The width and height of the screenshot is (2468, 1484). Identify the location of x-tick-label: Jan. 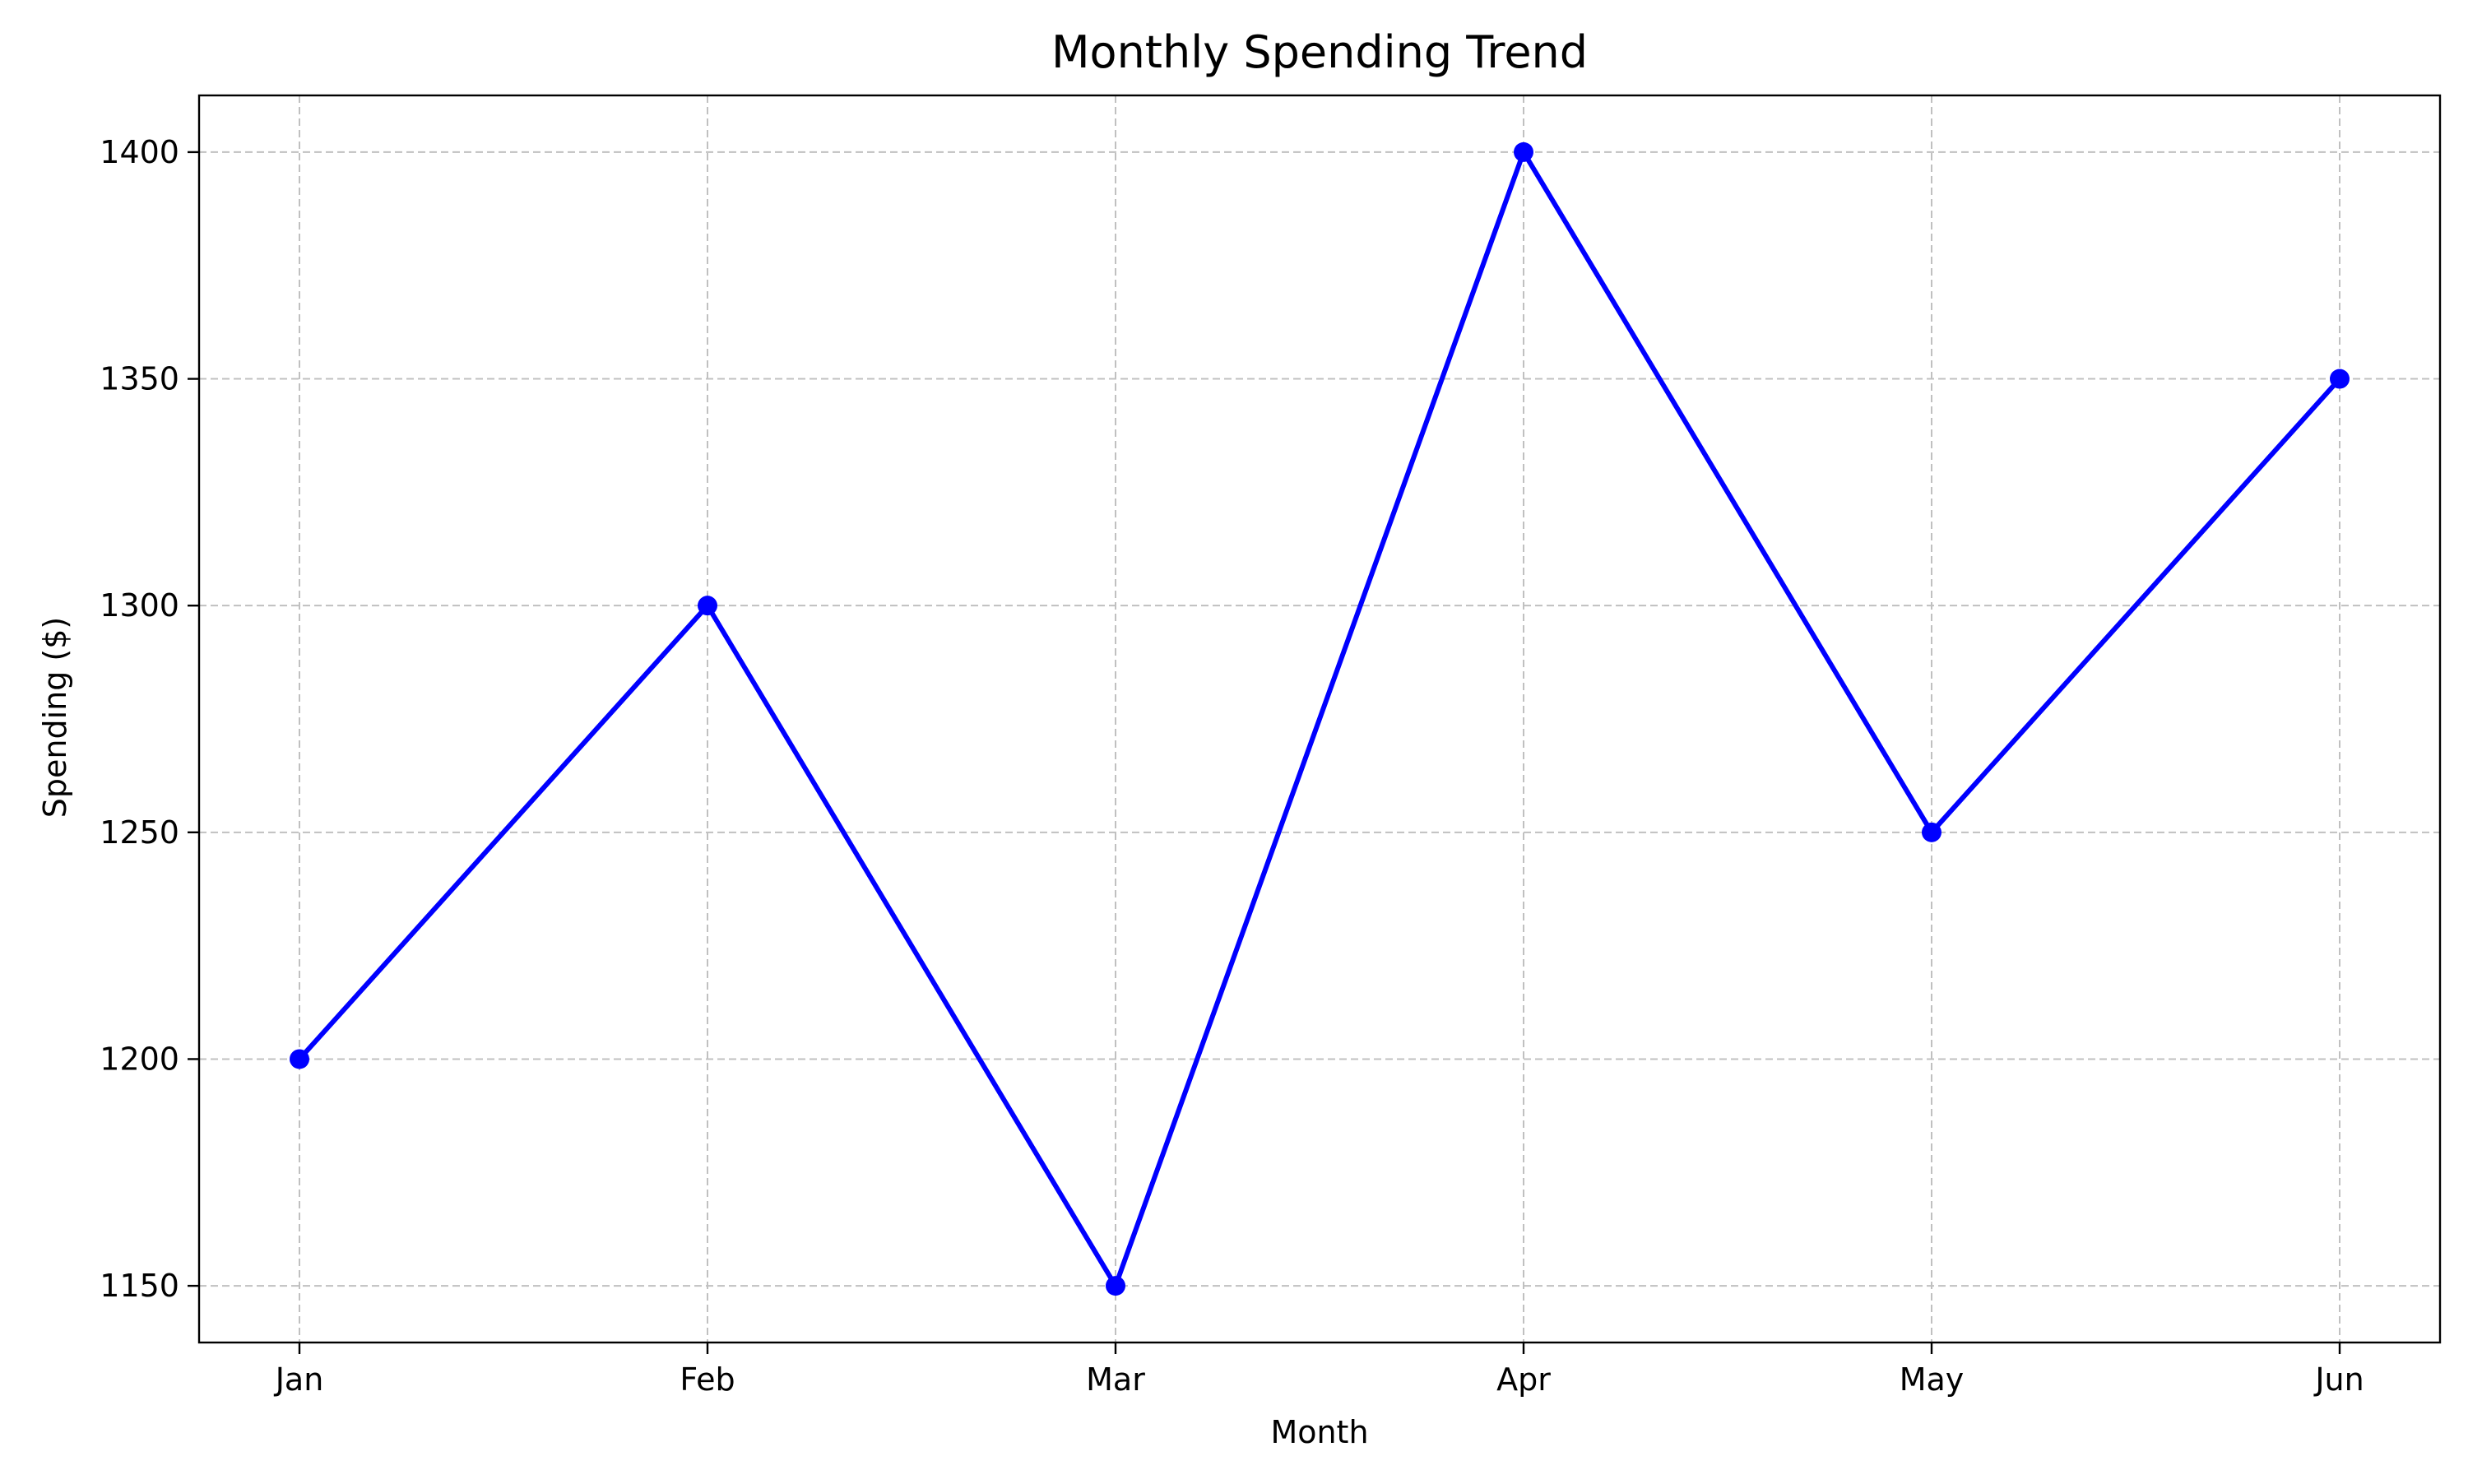
(299, 1379).